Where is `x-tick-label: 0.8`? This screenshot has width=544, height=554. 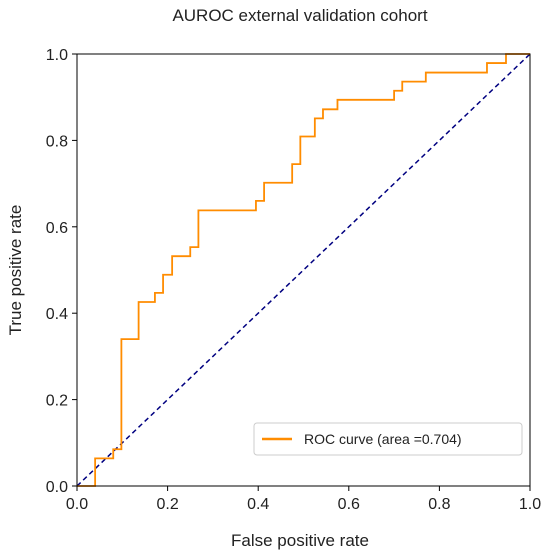
x-tick-label: 0.8 is located at coordinates (439, 504).